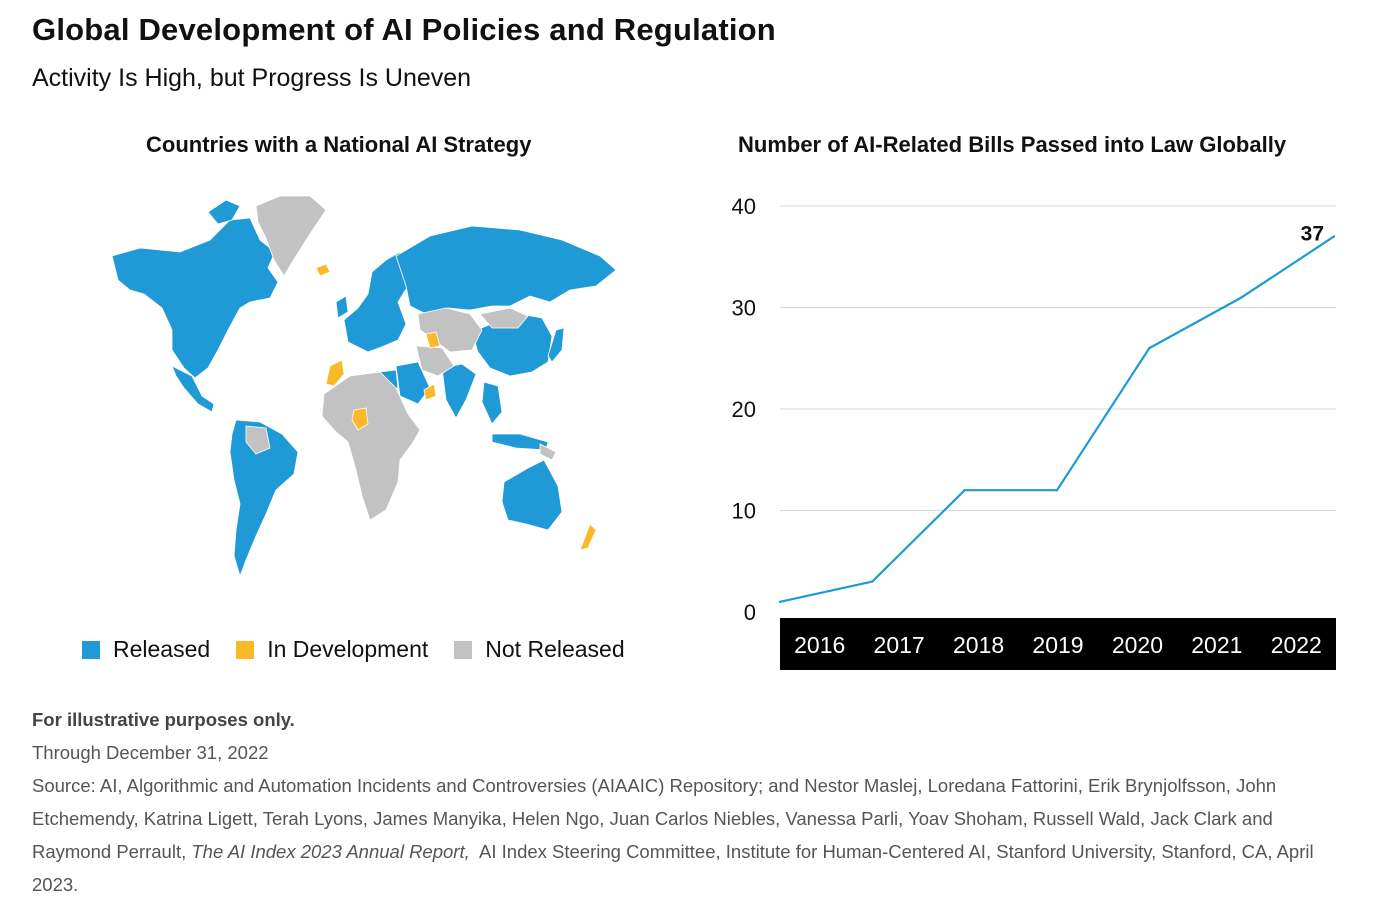  What do you see at coordinates (435, 361) in the screenshot?
I see `map-middle-east` at bounding box center [435, 361].